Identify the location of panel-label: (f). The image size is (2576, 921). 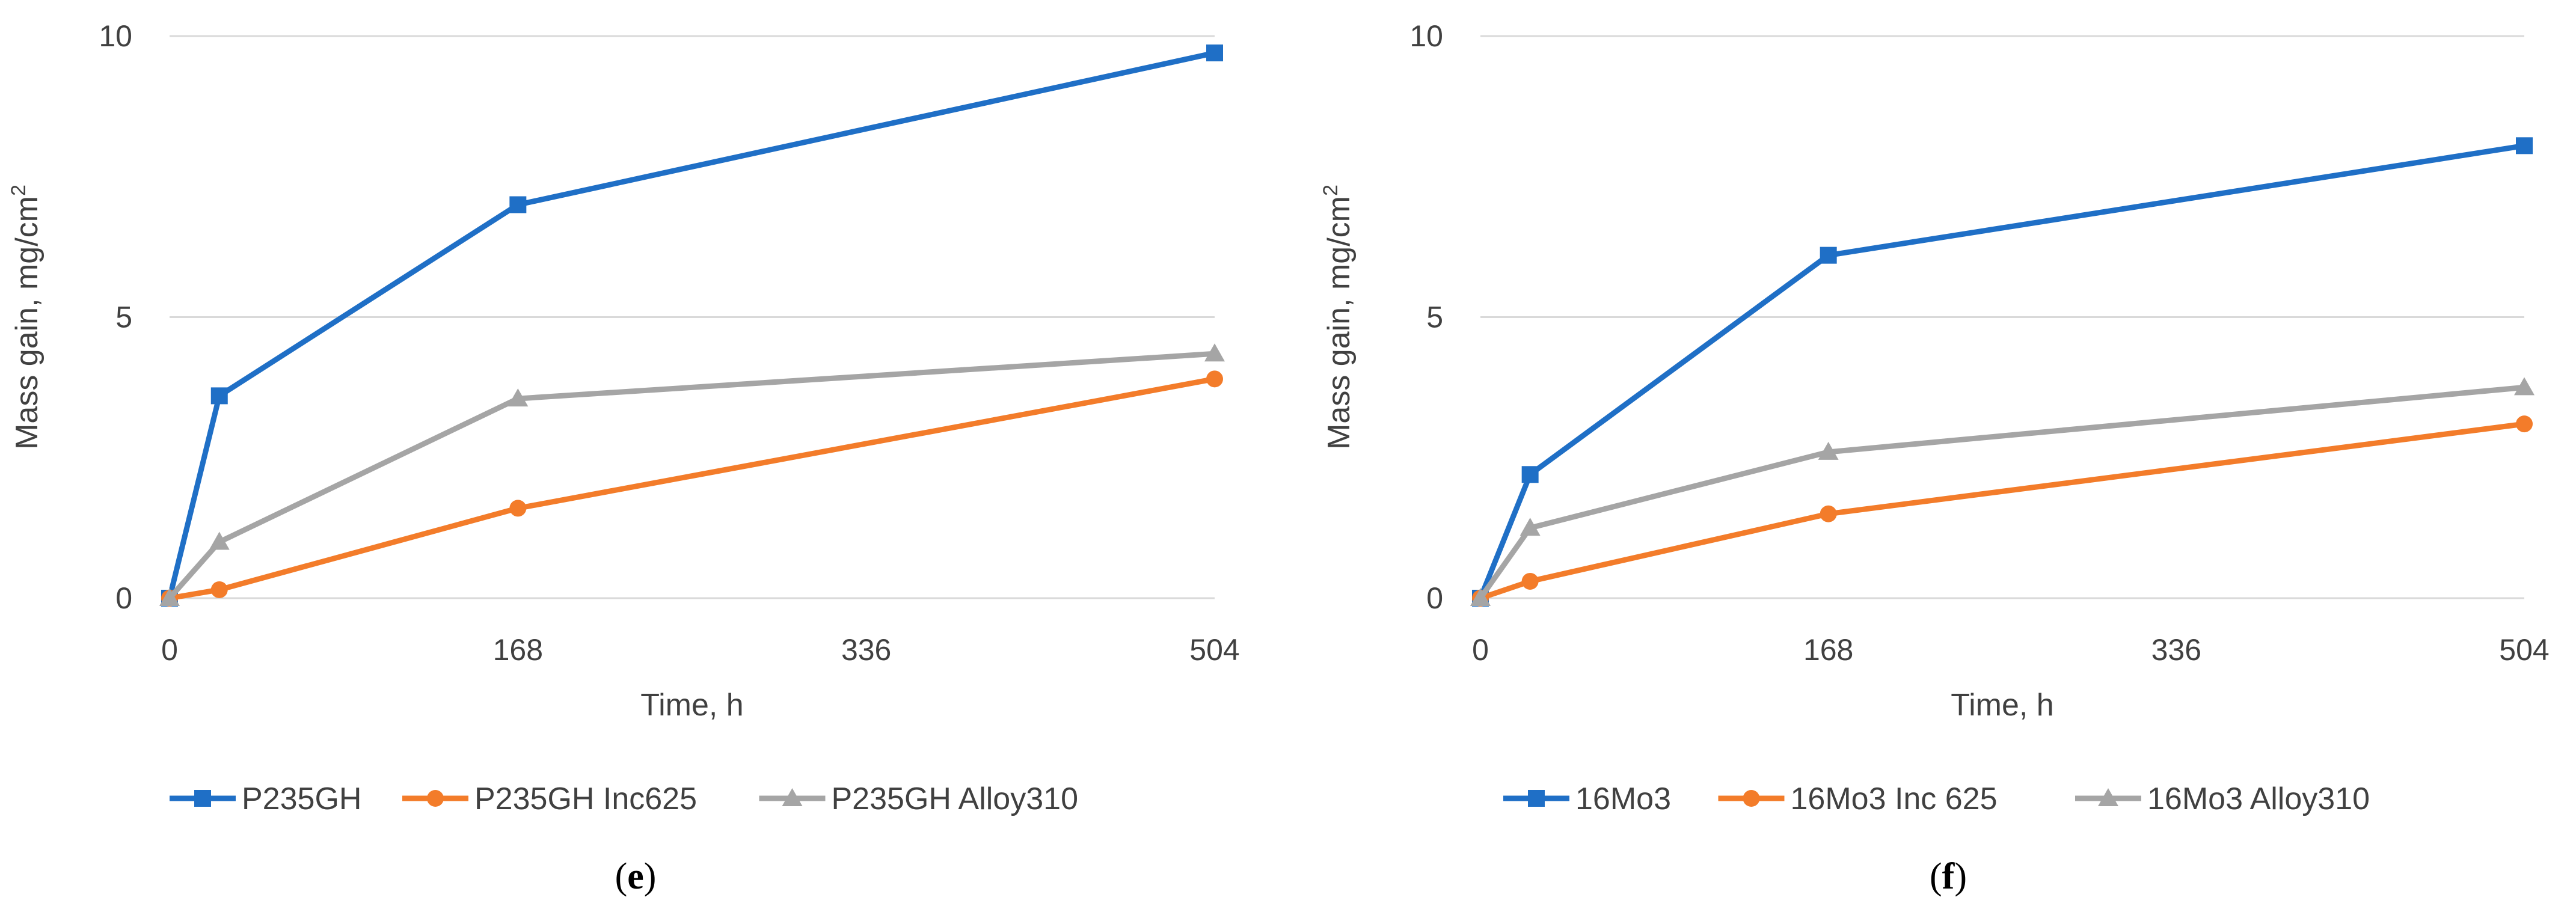
(1948, 877).